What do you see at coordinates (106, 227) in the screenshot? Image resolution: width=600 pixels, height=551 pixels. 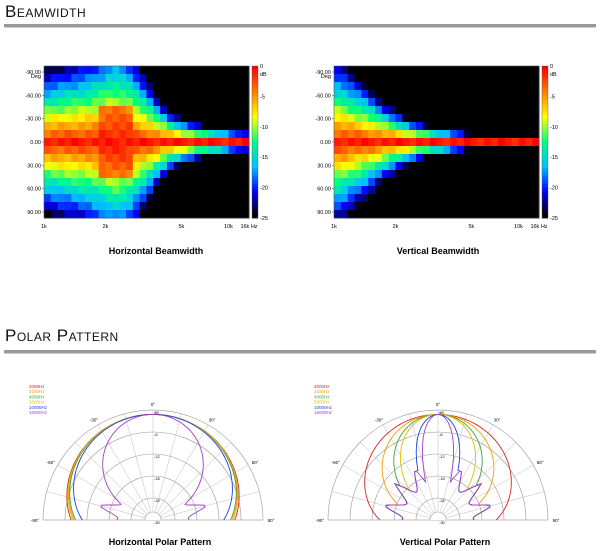 I see `x-tick-label: 2k` at bounding box center [106, 227].